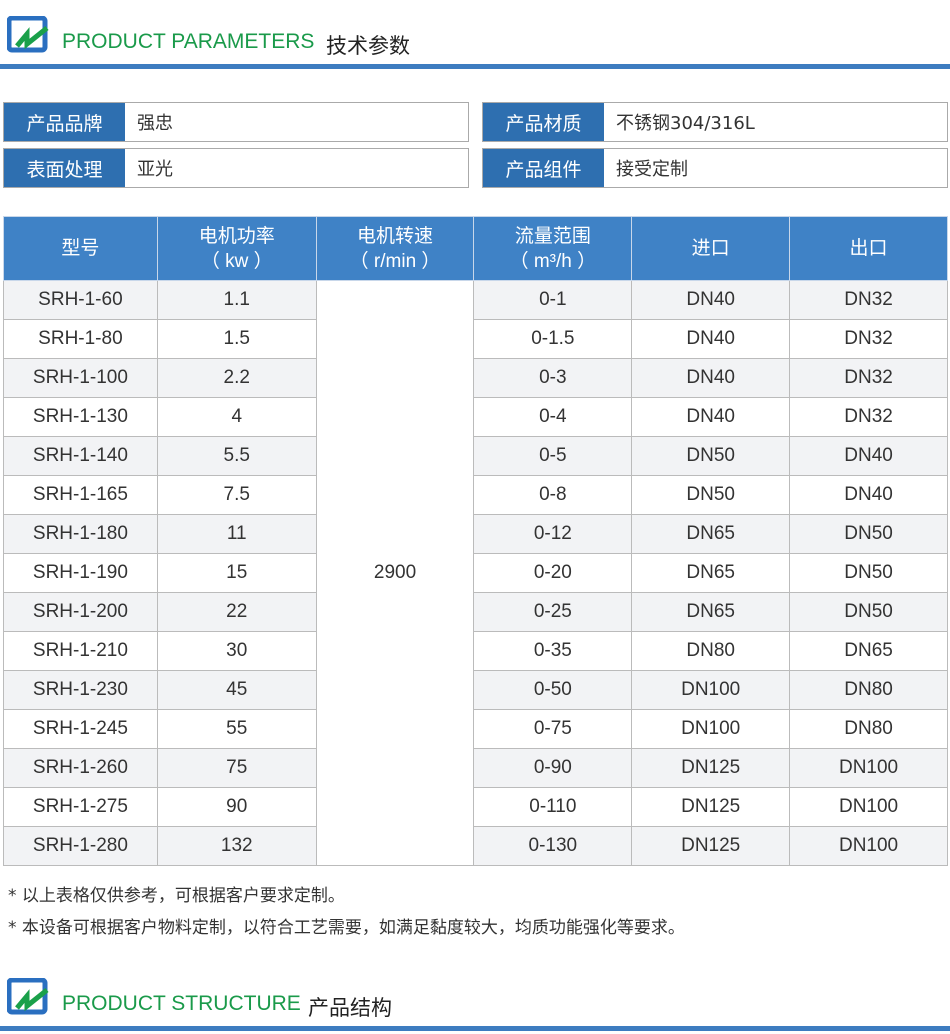 This screenshot has width=950, height=1034. What do you see at coordinates (685, 123) in the screenshot?
I see `attr-value: 不锈钢304/316L` at bounding box center [685, 123].